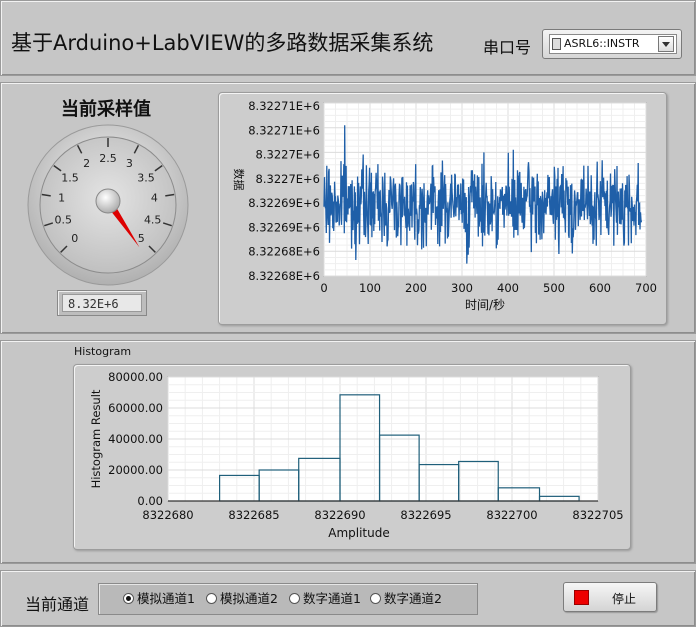 This screenshot has height=627, width=696. Describe the element at coordinates (581, 597) in the screenshot. I see `stop-led-icon` at that location.